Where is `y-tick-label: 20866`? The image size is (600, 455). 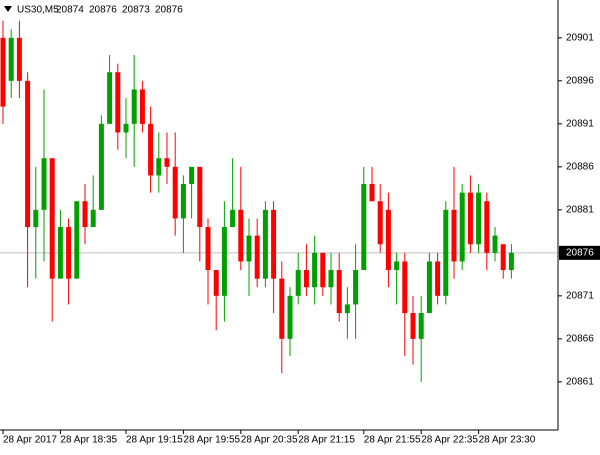
y-tick-label: 20866 is located at coordinates (580, 338).